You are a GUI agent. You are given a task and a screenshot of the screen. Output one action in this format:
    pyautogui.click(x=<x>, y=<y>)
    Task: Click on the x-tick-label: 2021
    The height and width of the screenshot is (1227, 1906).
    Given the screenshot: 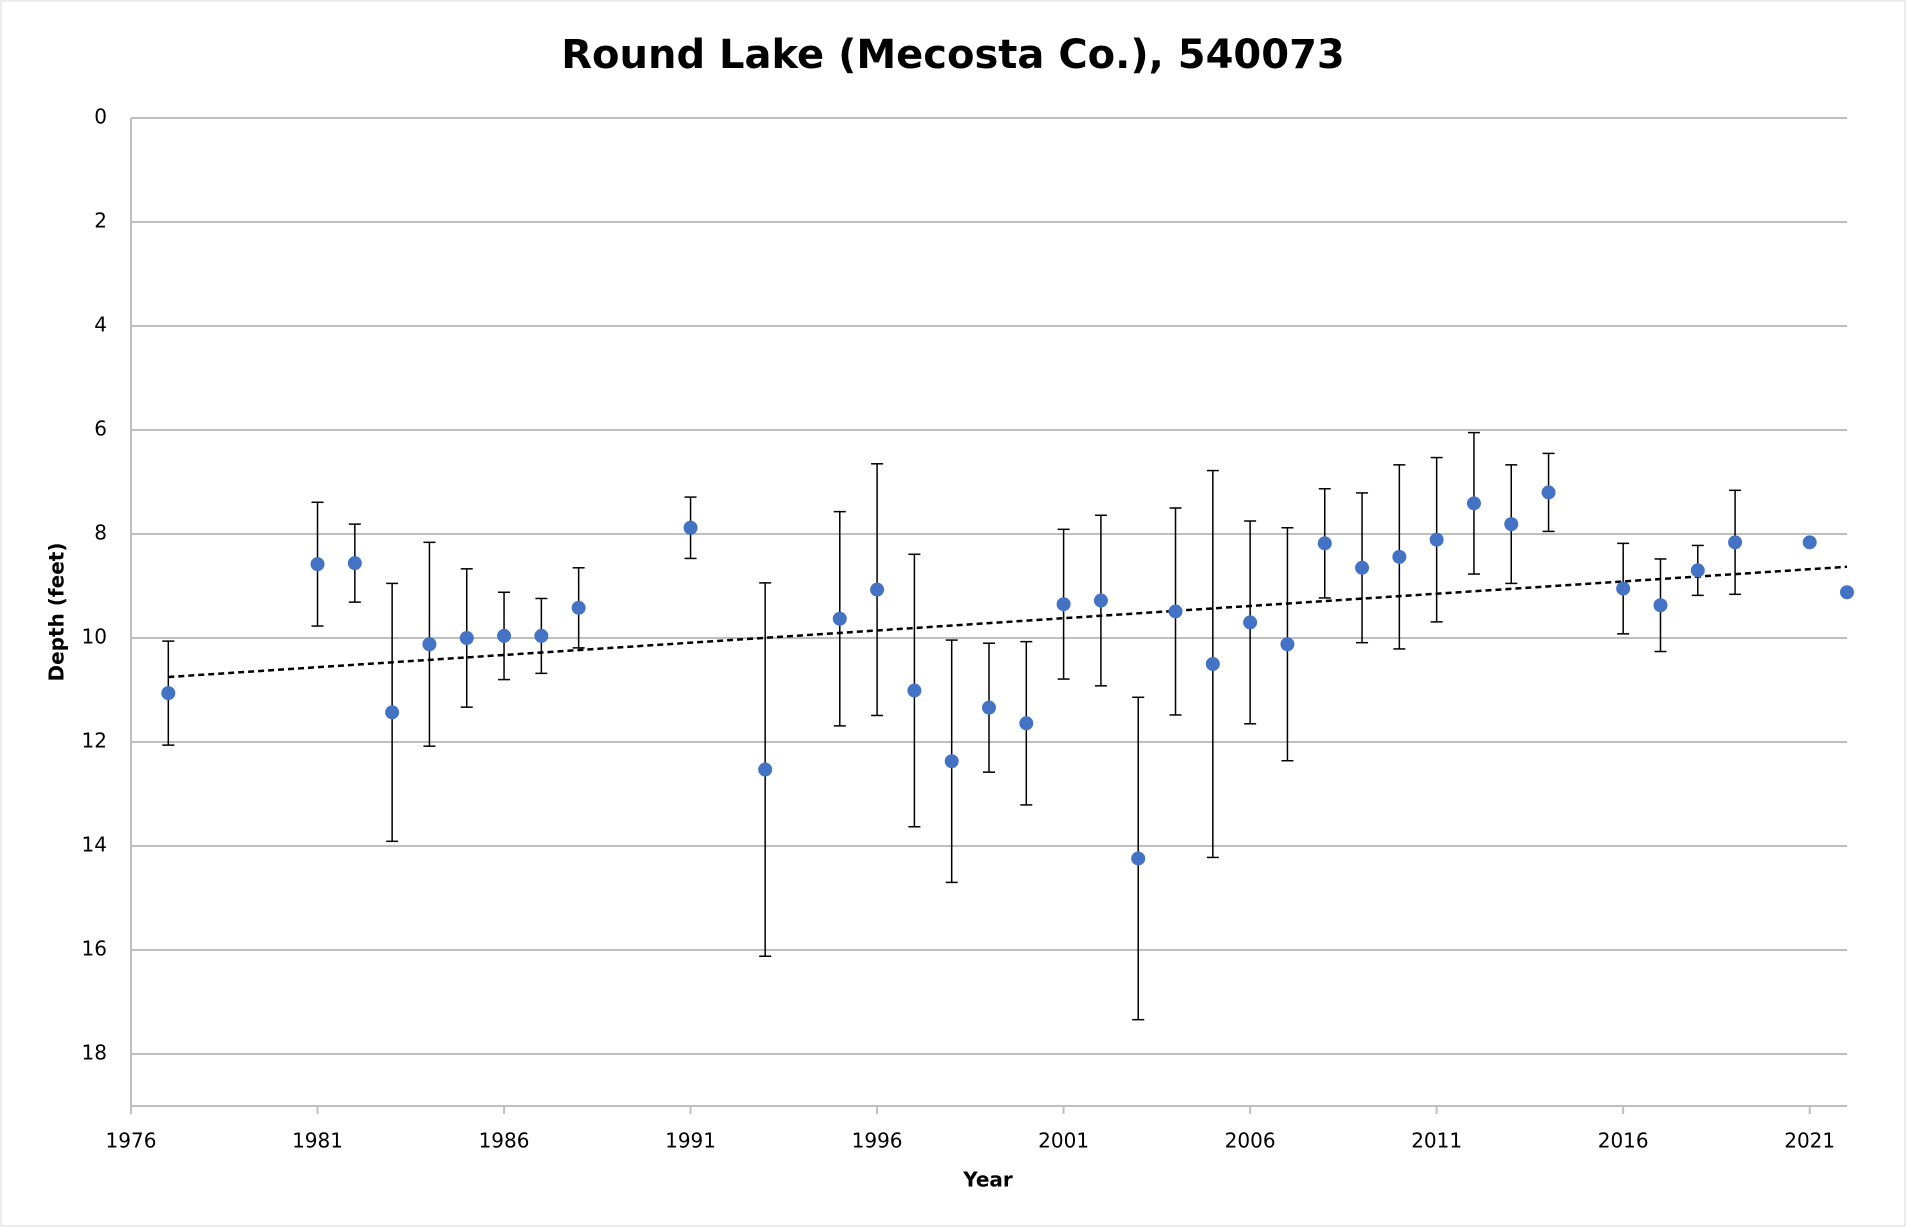 What is the action you would take?
    pyautogui.click(x=1809, y=1141)
    